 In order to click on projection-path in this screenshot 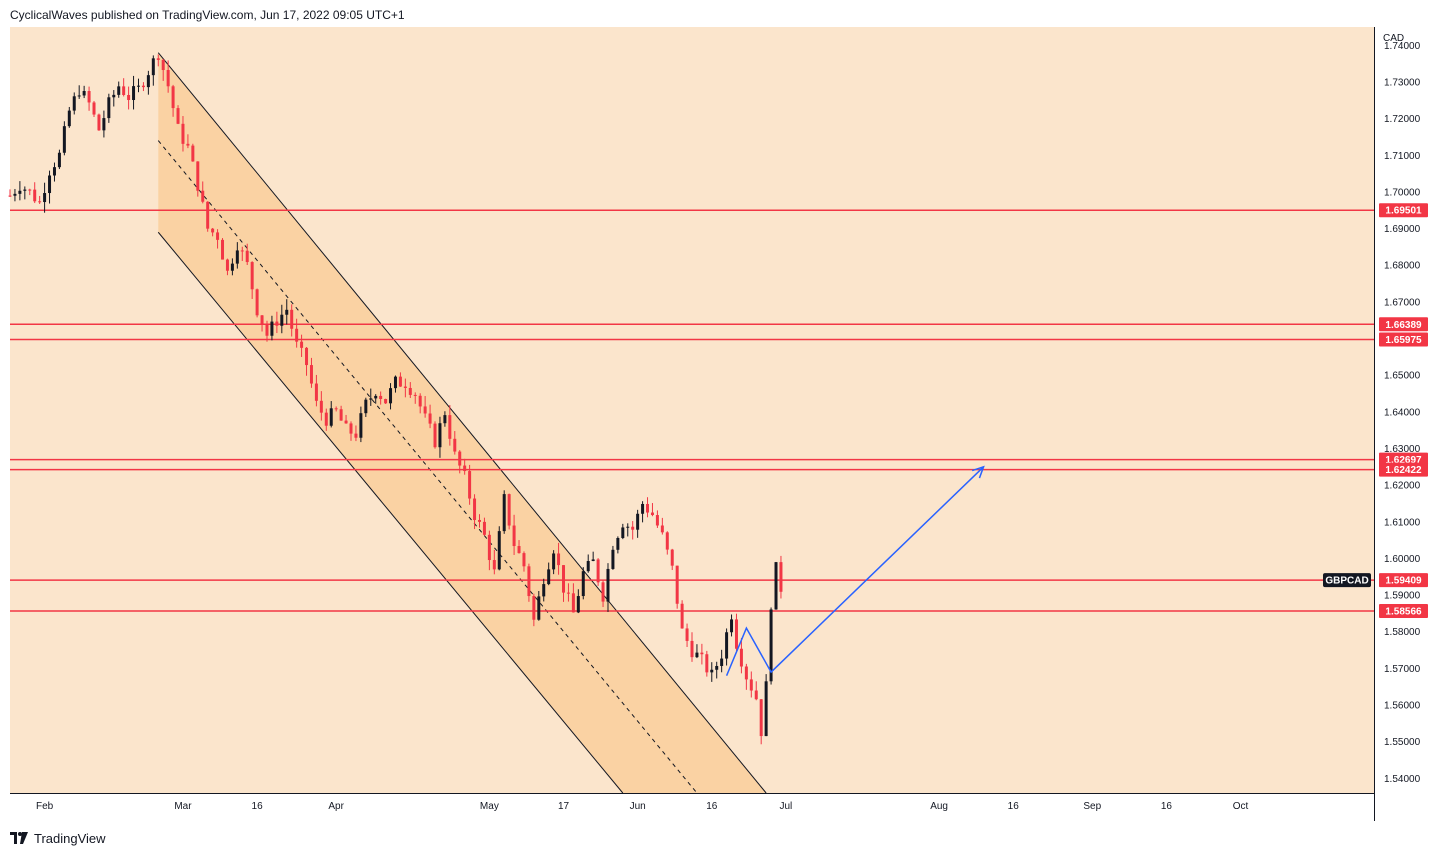, I will do `click(855, 570)`.